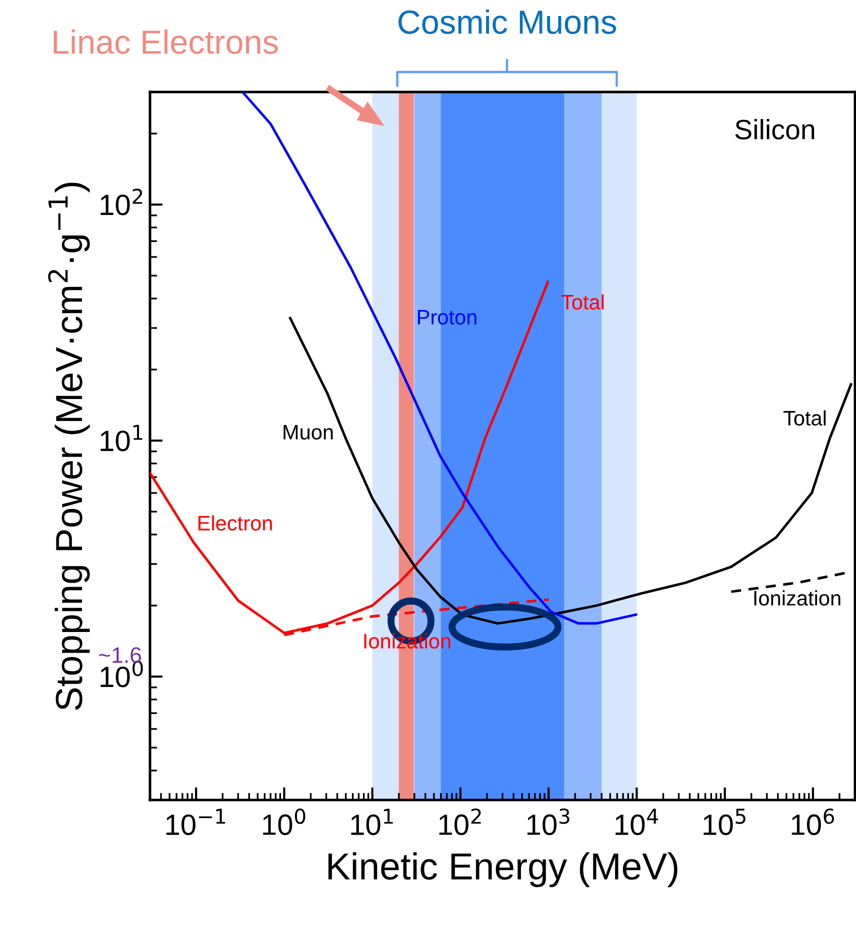  Describe the element at coordinates (284, 822) in the screenshot. I see `x-tick-label: 10$^{0}$` at that location.